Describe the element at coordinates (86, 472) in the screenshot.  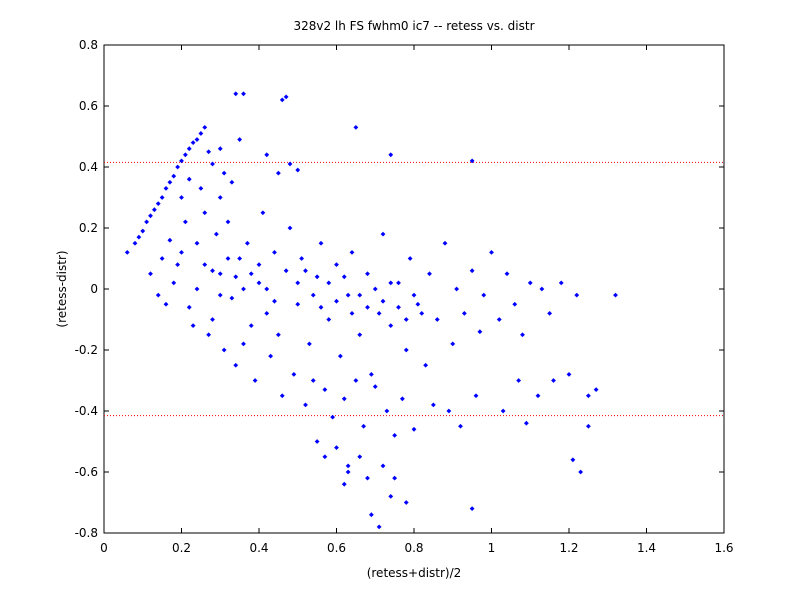
I see `y-tick-label: -0.6` at that location.